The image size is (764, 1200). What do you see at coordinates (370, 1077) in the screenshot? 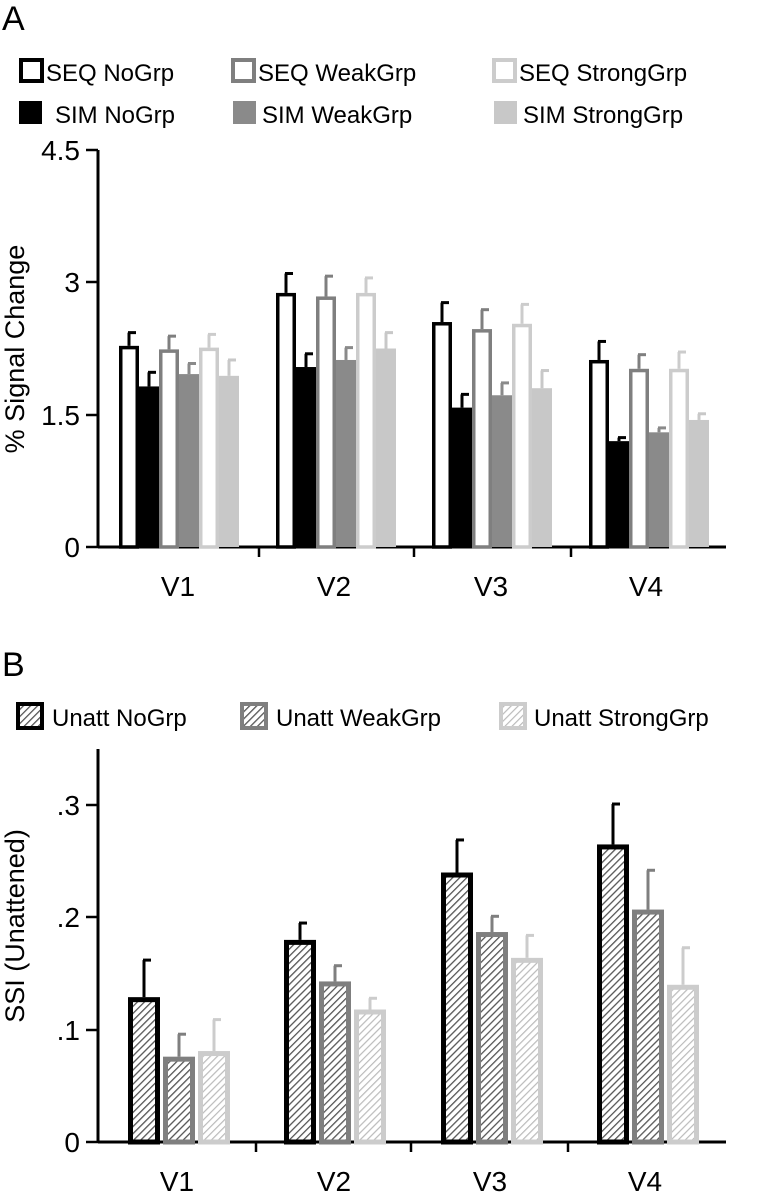
I see `bar-unatt-stronggrp-v2` at bounding box center [370, 1077].